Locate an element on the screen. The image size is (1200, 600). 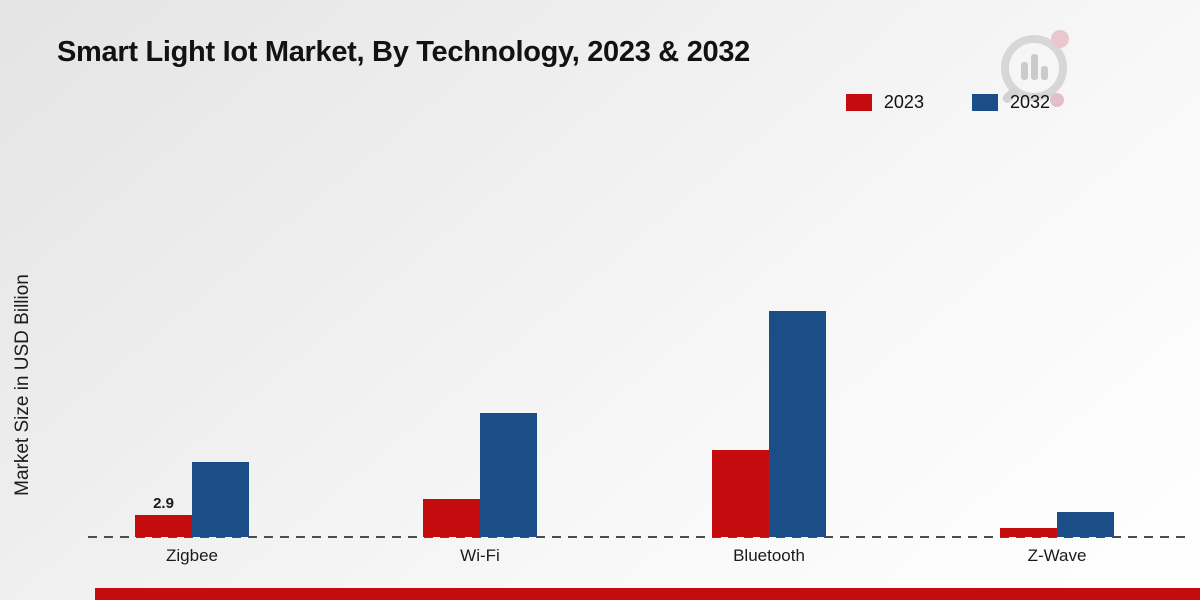
bar-2032-bluetooth is located at coordinates (797, 424).